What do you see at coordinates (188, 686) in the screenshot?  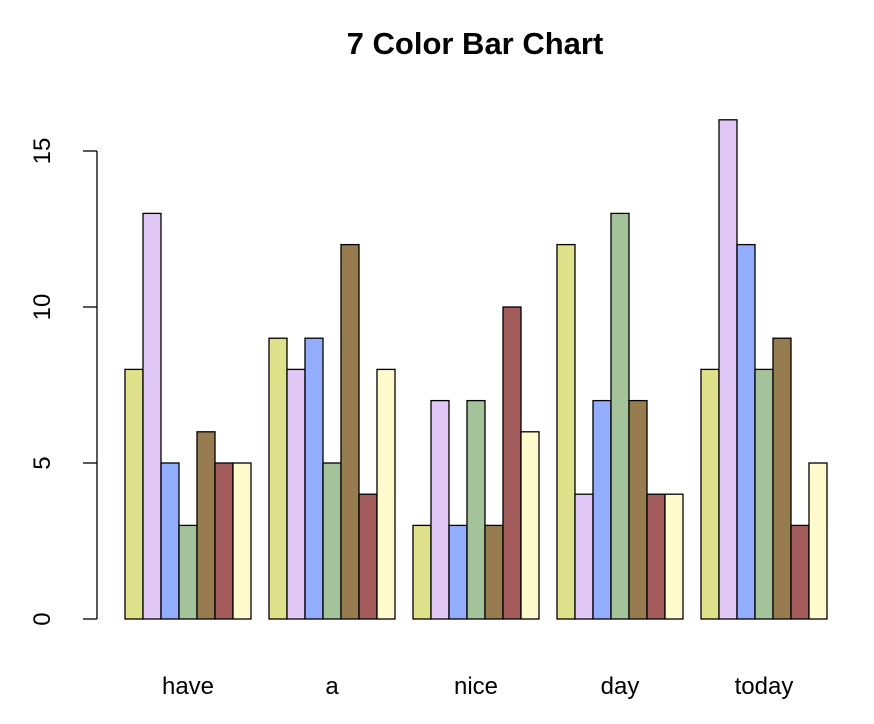 I see `x-tick-label: have` at bounding box center [188, 686].